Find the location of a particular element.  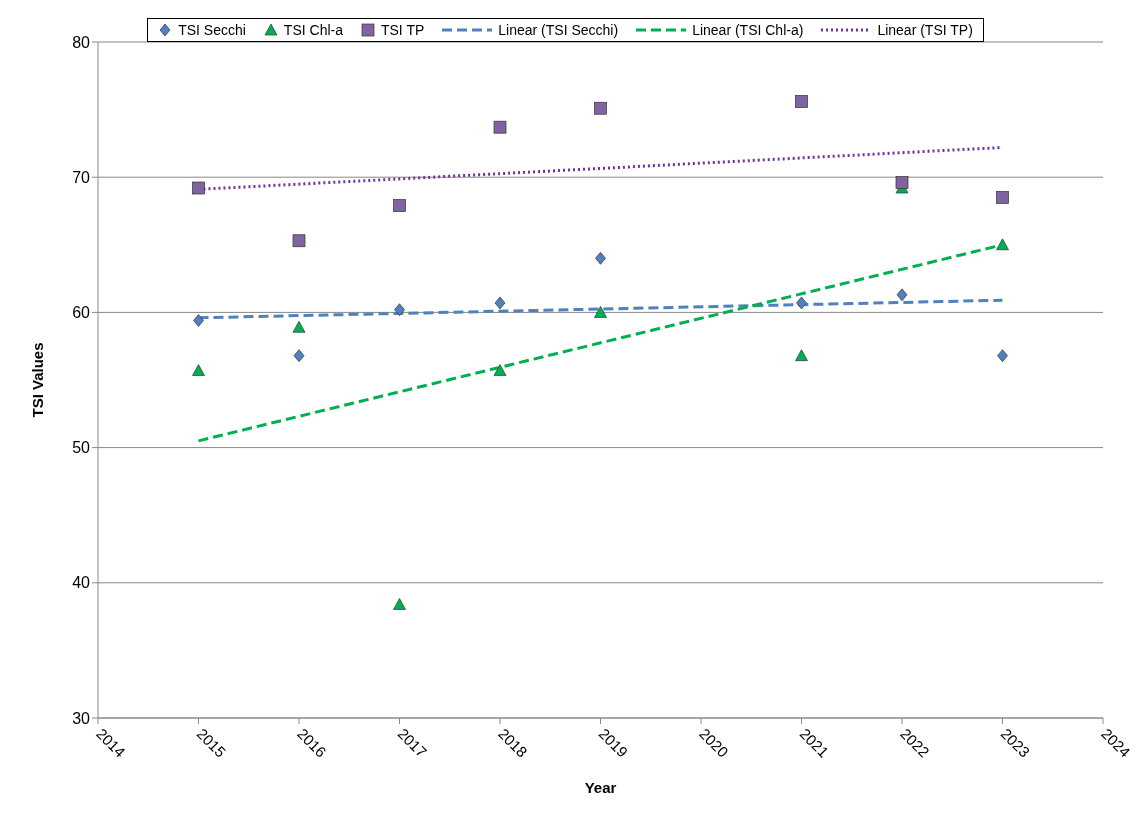

y-tick-label: 80 is located at coordinates (81, 42).